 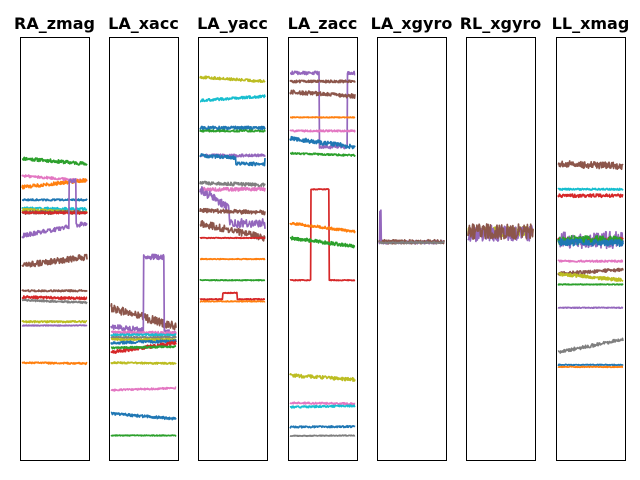 I want to click on panel-title: LA_yacc, so click(x=232, y=23).